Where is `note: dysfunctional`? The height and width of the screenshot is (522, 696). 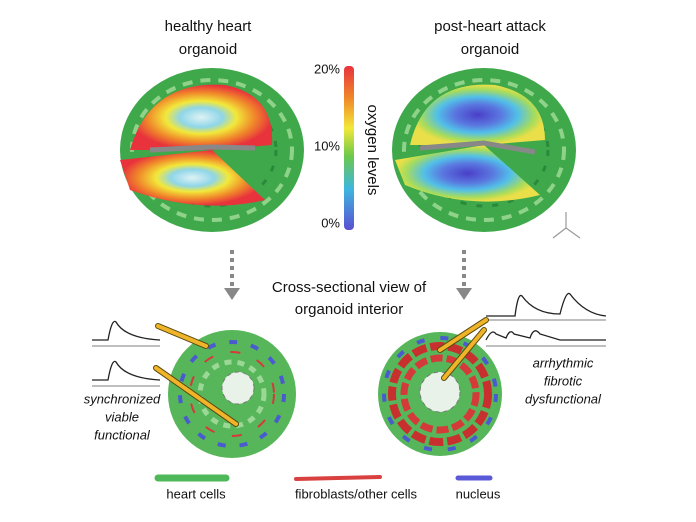 note: dysfunctional is located at coordinates (563, 398).